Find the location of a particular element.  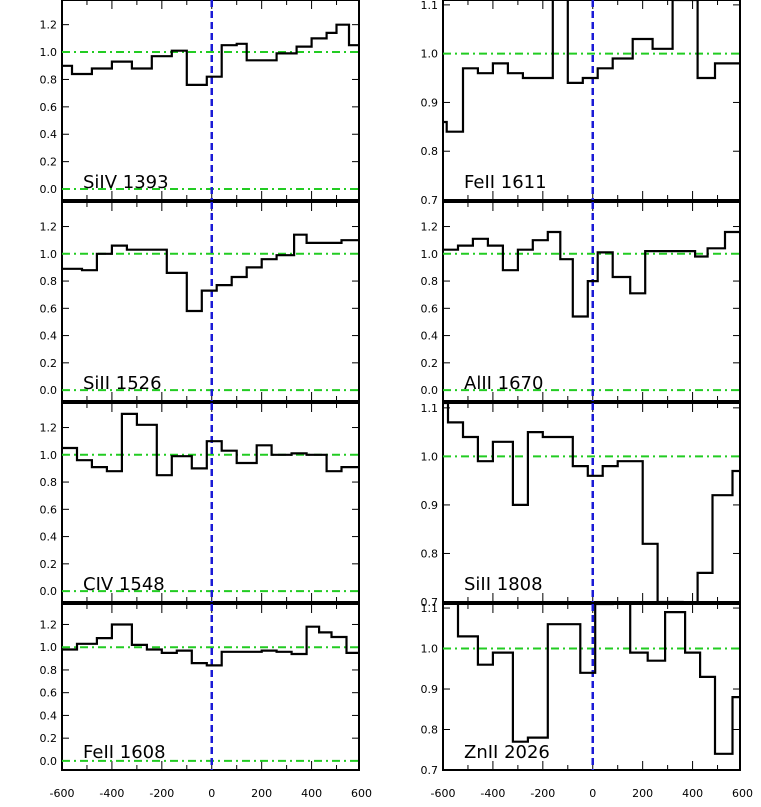

panel-feii-1611: 0.7 0.8 0.9 1.0 1.1 FeII 1611 is located at coordinates (581, 103).